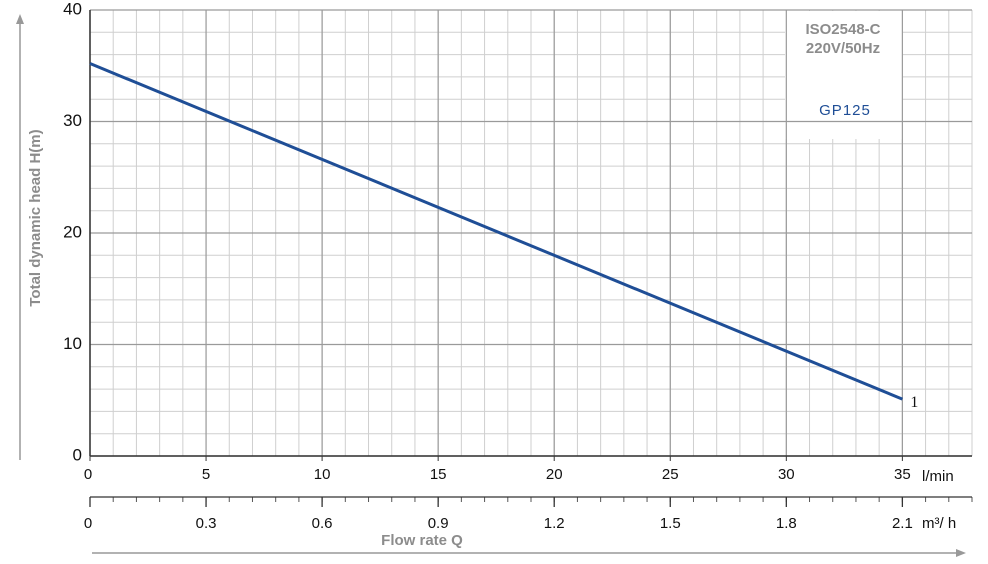 The height and width of the screenshot is (564, 988). What do you see at coordinates (842, 29) in the screenshot?
I see `annotation: ISO2548-C` at bounding box center [842, 29].